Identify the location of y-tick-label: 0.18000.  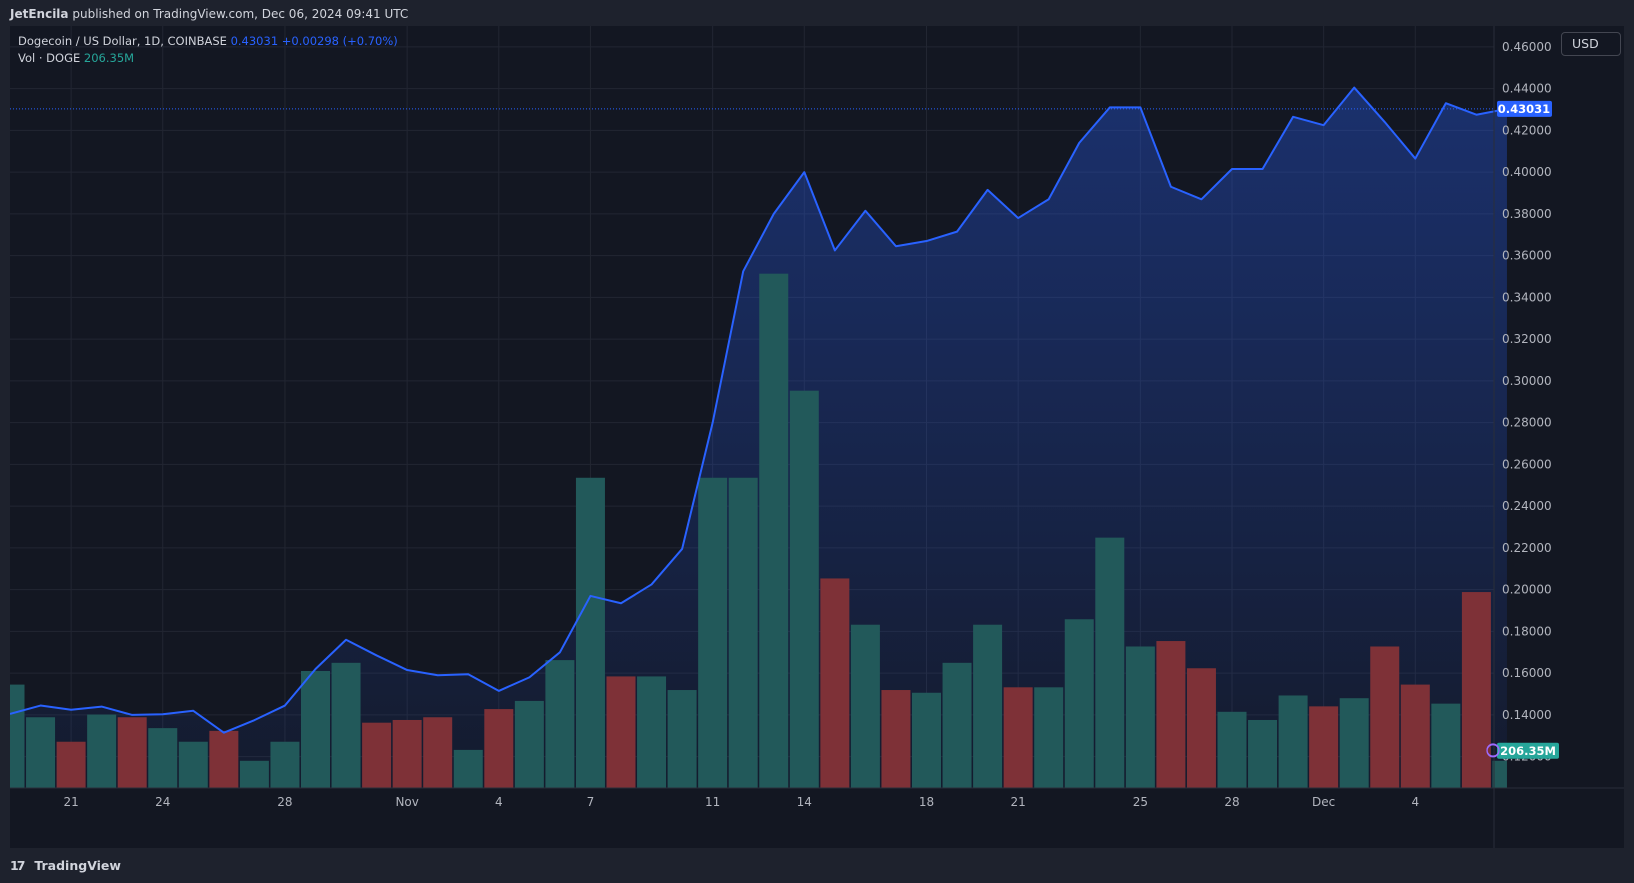
(1527, 631).